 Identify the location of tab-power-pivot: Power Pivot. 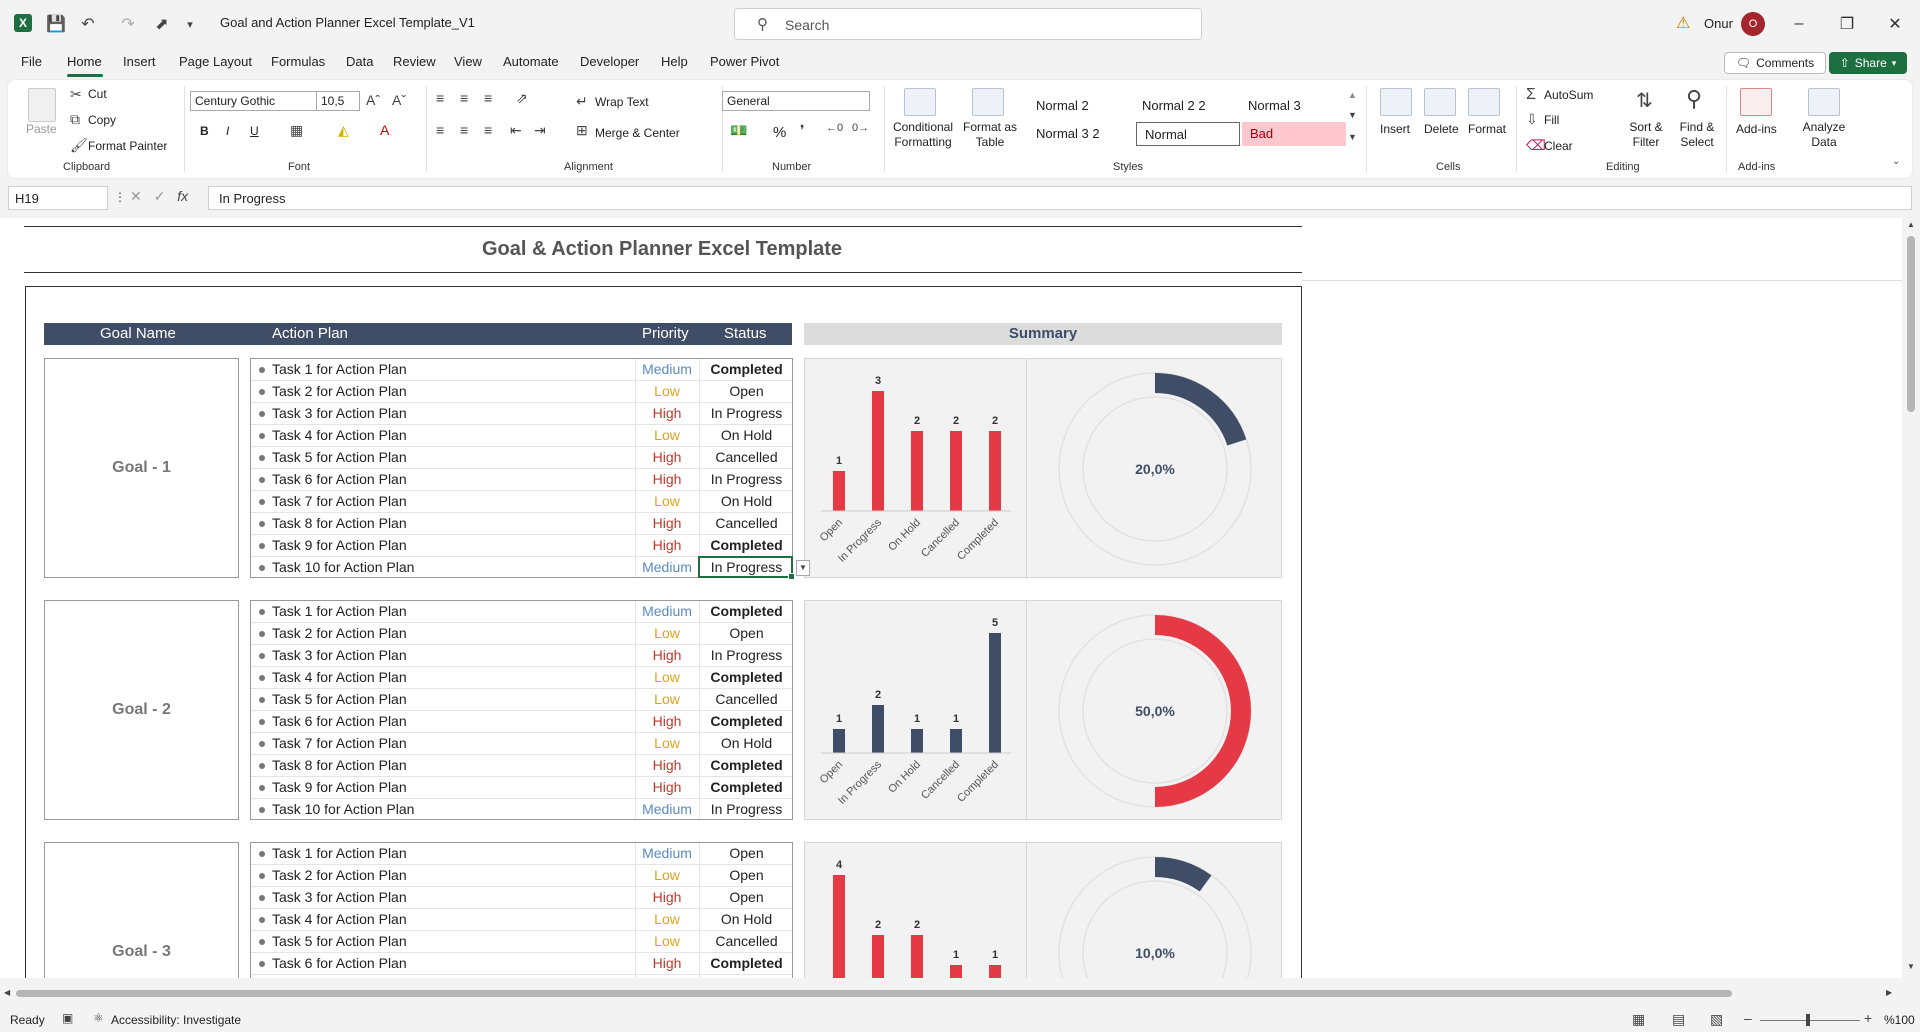
(745, 61).